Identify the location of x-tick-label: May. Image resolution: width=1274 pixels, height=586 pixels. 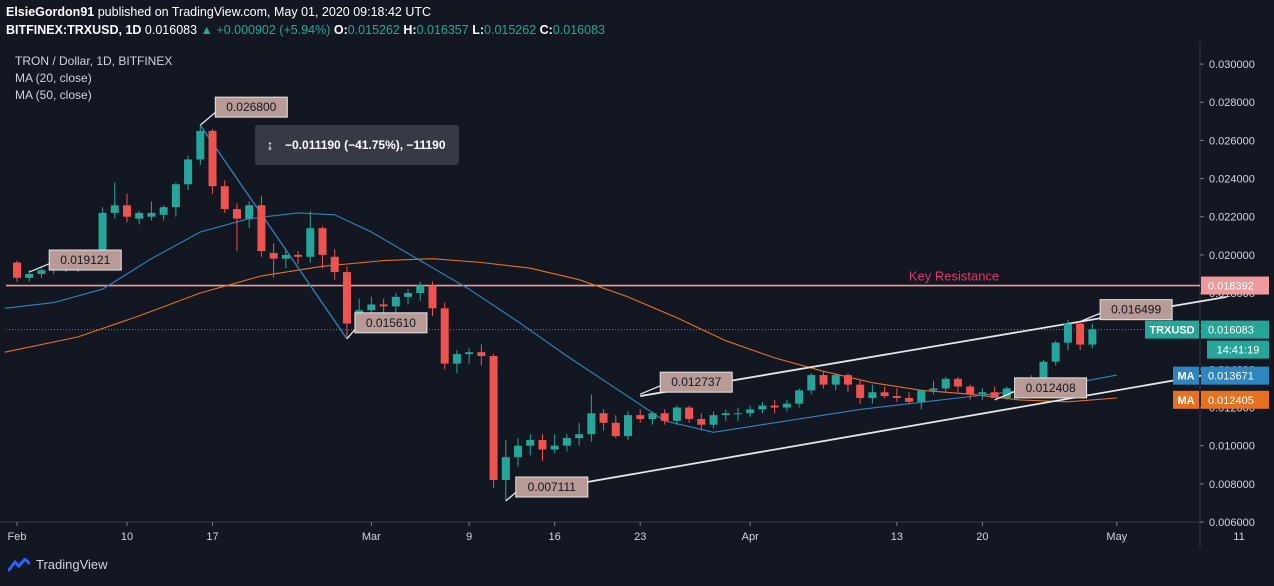
(1116, 537).